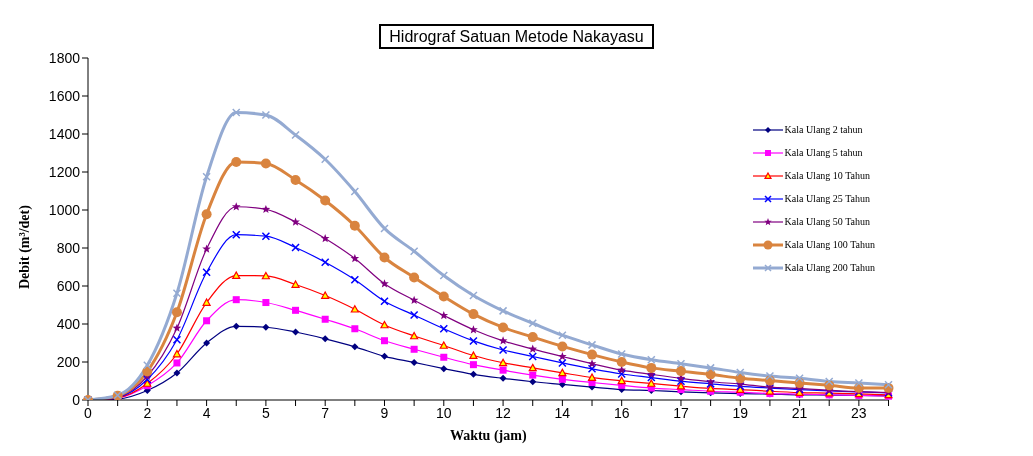 The height and width of the screenshot is (456, 1033). I want to click on x-tick-label: 12, so click(503, 412).